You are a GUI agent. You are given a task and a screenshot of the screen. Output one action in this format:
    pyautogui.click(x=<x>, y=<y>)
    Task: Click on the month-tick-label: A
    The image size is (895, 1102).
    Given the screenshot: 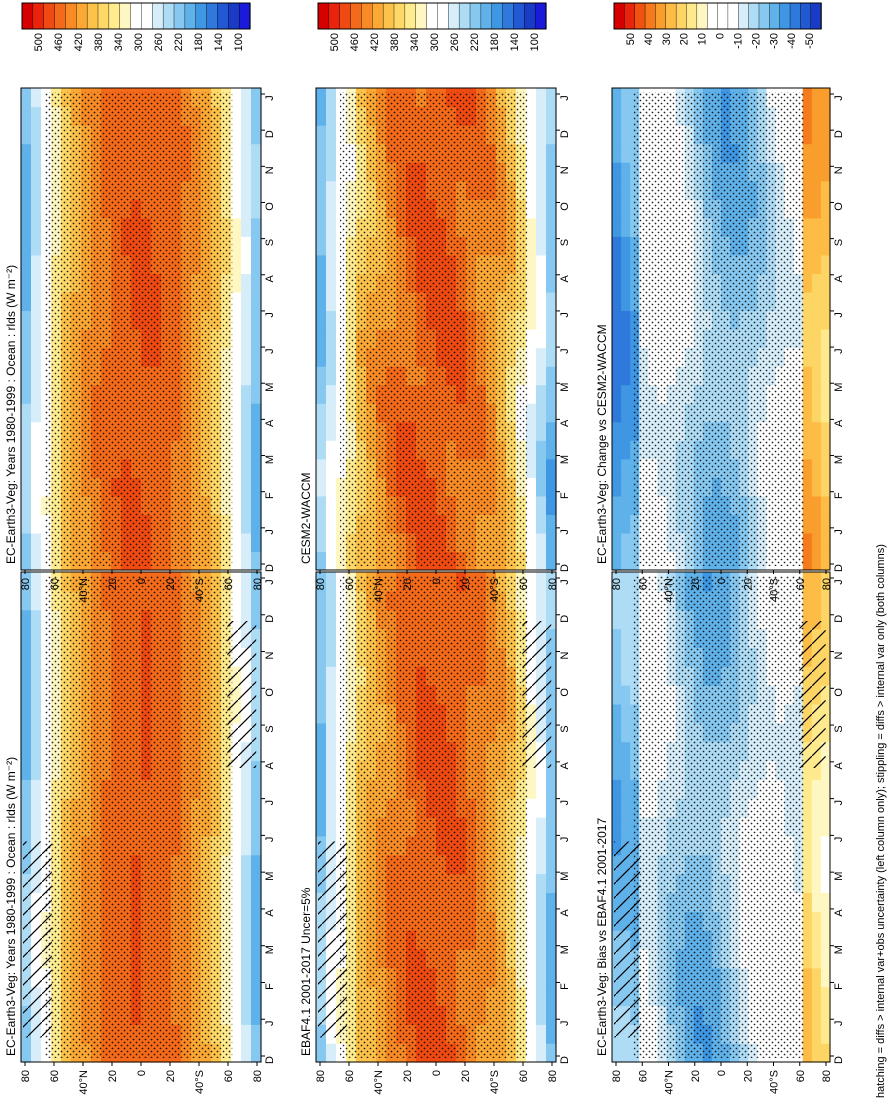 What is the action you would take?
    pyautogui.click(x=839, y=913)
    